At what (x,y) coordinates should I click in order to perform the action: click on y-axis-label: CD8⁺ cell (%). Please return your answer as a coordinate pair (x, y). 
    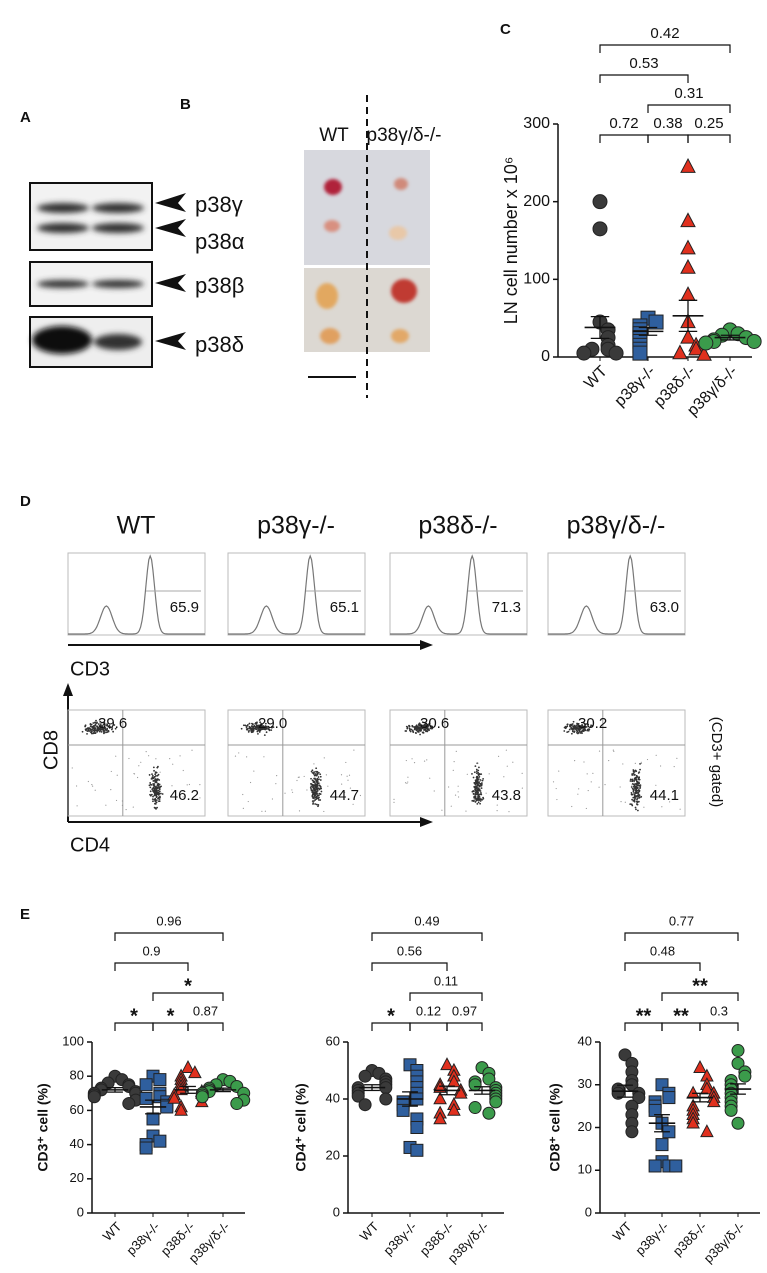
    Looking at the image, I should click on (555, 1127).